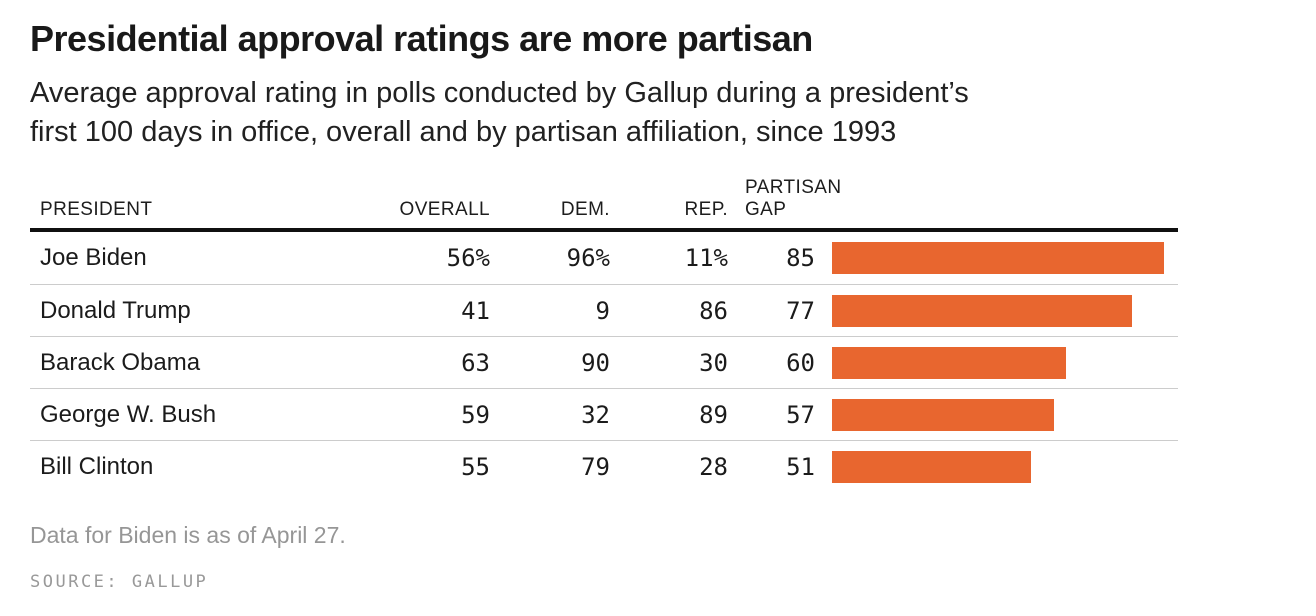  What do you see at coordinates (96, 209) in the screenshot?
I see `column-header-president: PRESIDENT` at bounding box center [96, 209].